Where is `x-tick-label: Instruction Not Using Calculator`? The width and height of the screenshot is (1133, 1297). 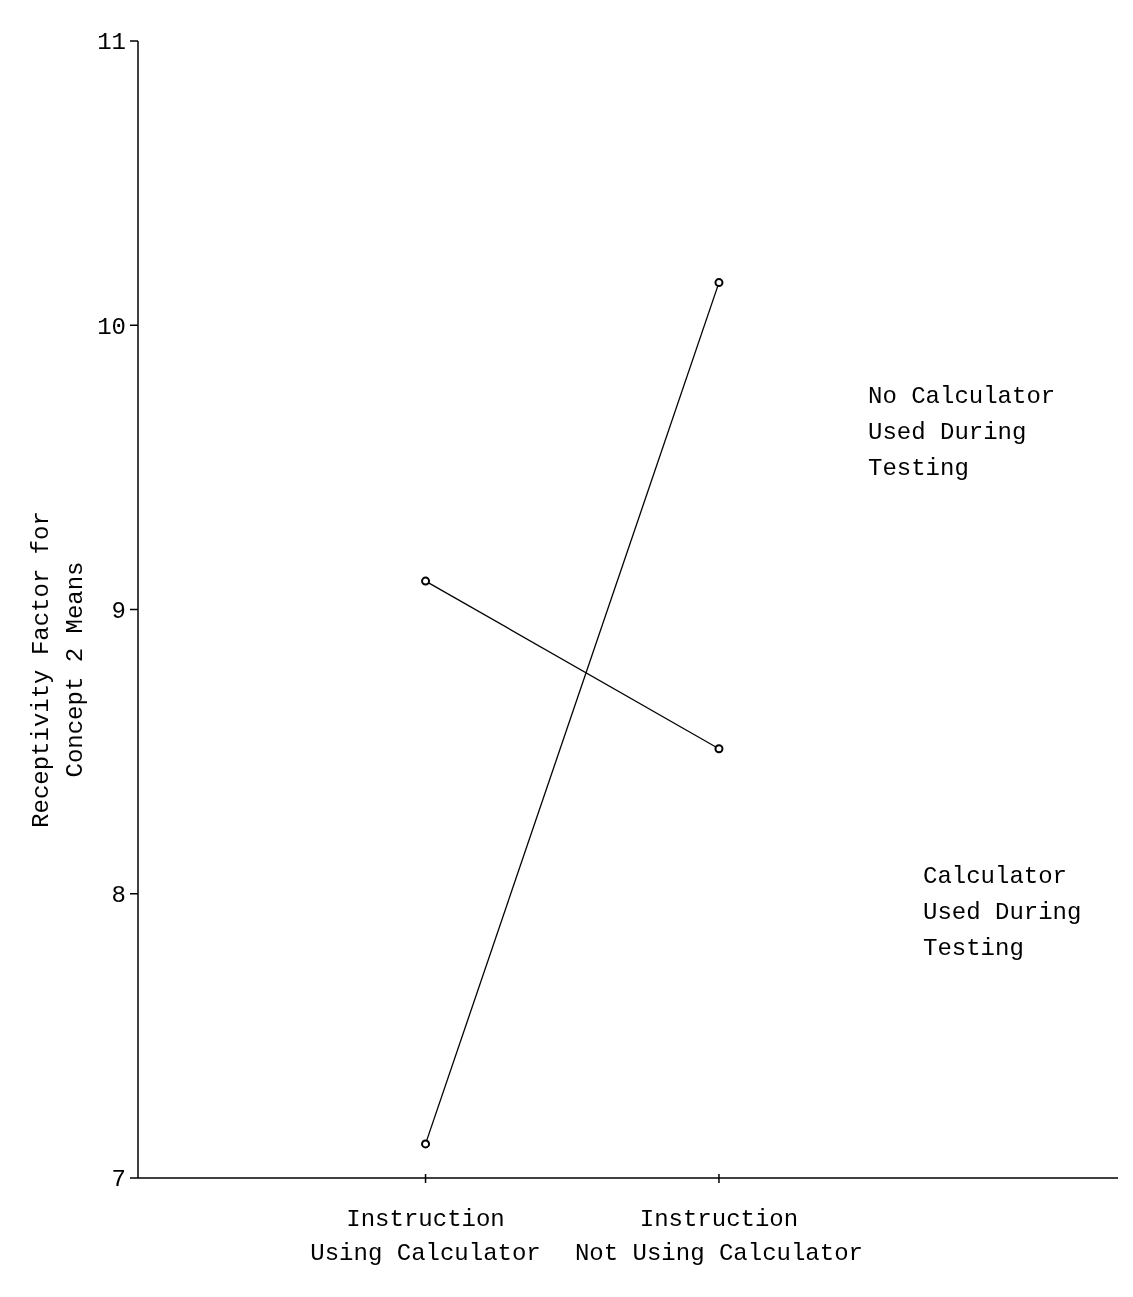
x-tick-label: Instruction Not Using Calculator is located at coordinates (718, 1236).